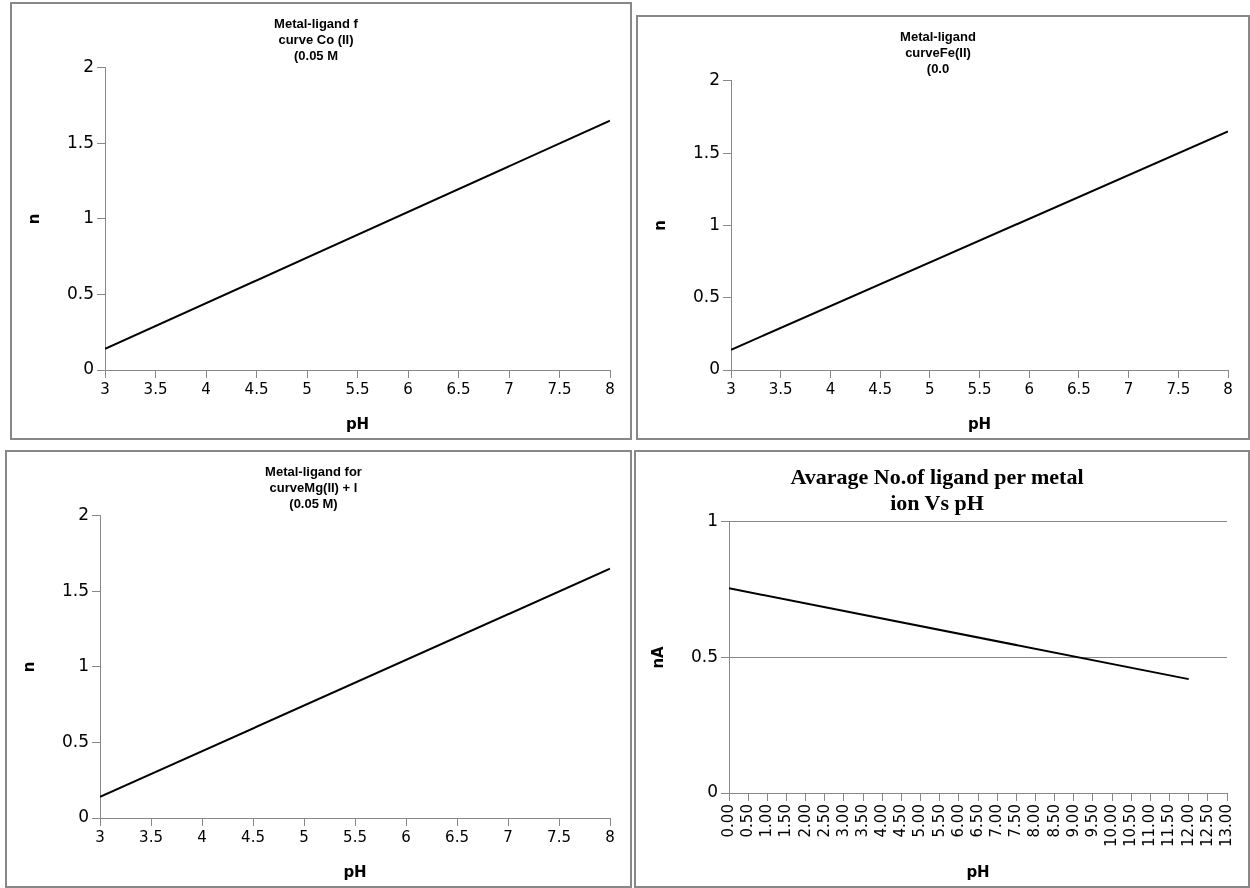  What do you see at coordinates (316, 39) in the screenshot?
I see `chart-title: Metal-ligand f curve Co (II) (0.05 M` at bounding box center [316, 39].